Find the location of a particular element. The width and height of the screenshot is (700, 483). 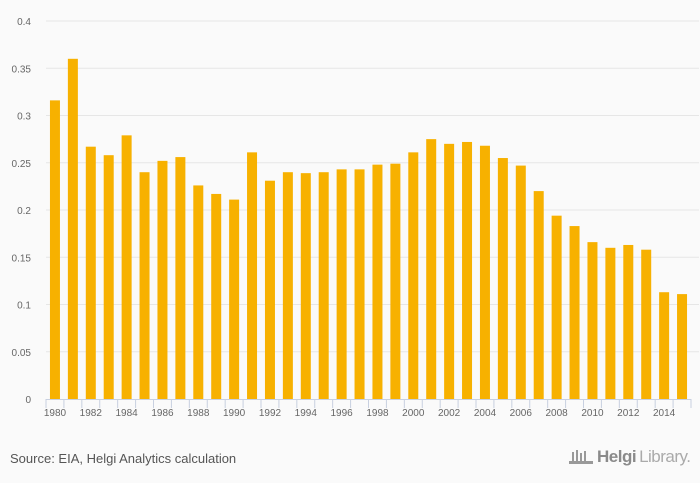

x-tick-label: 2010 is located at coordinates (592, 413).